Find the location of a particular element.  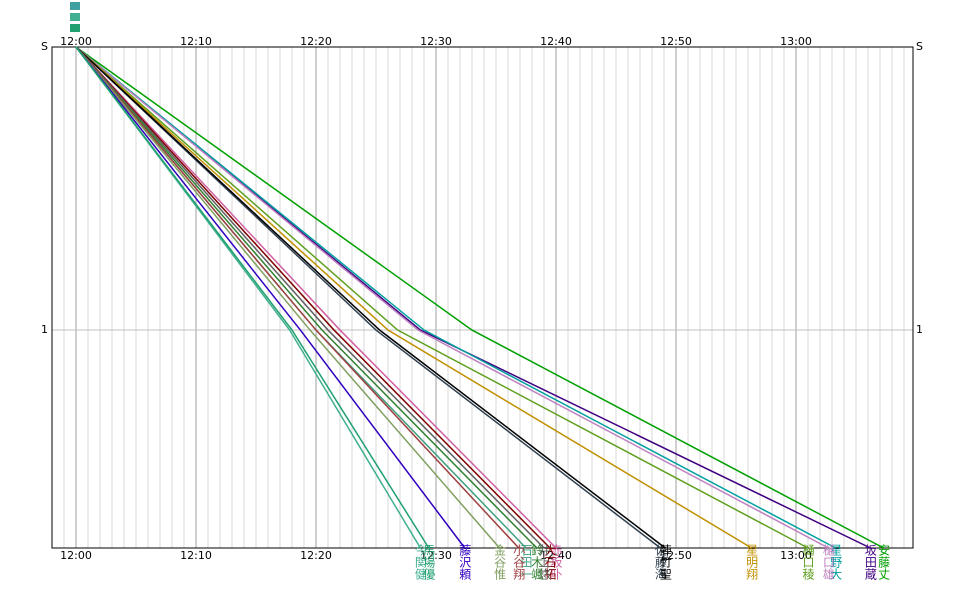

series-name: 馬場優 is located at coordinates (429, 562).